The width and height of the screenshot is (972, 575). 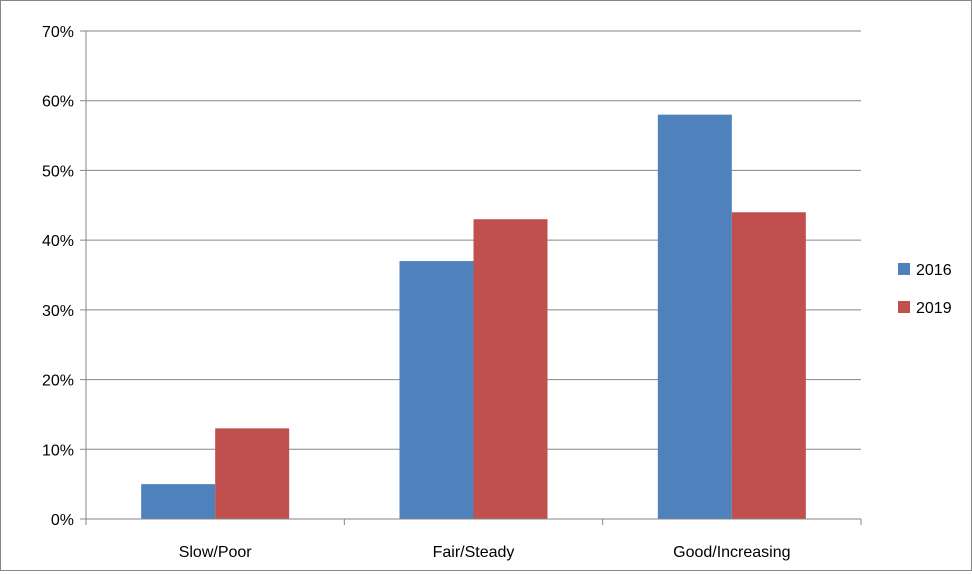 What do you see at coordinates (437, 390) in the screenshot?
I see `bar-2016-fair-steady` at bounding box center [437, 390].